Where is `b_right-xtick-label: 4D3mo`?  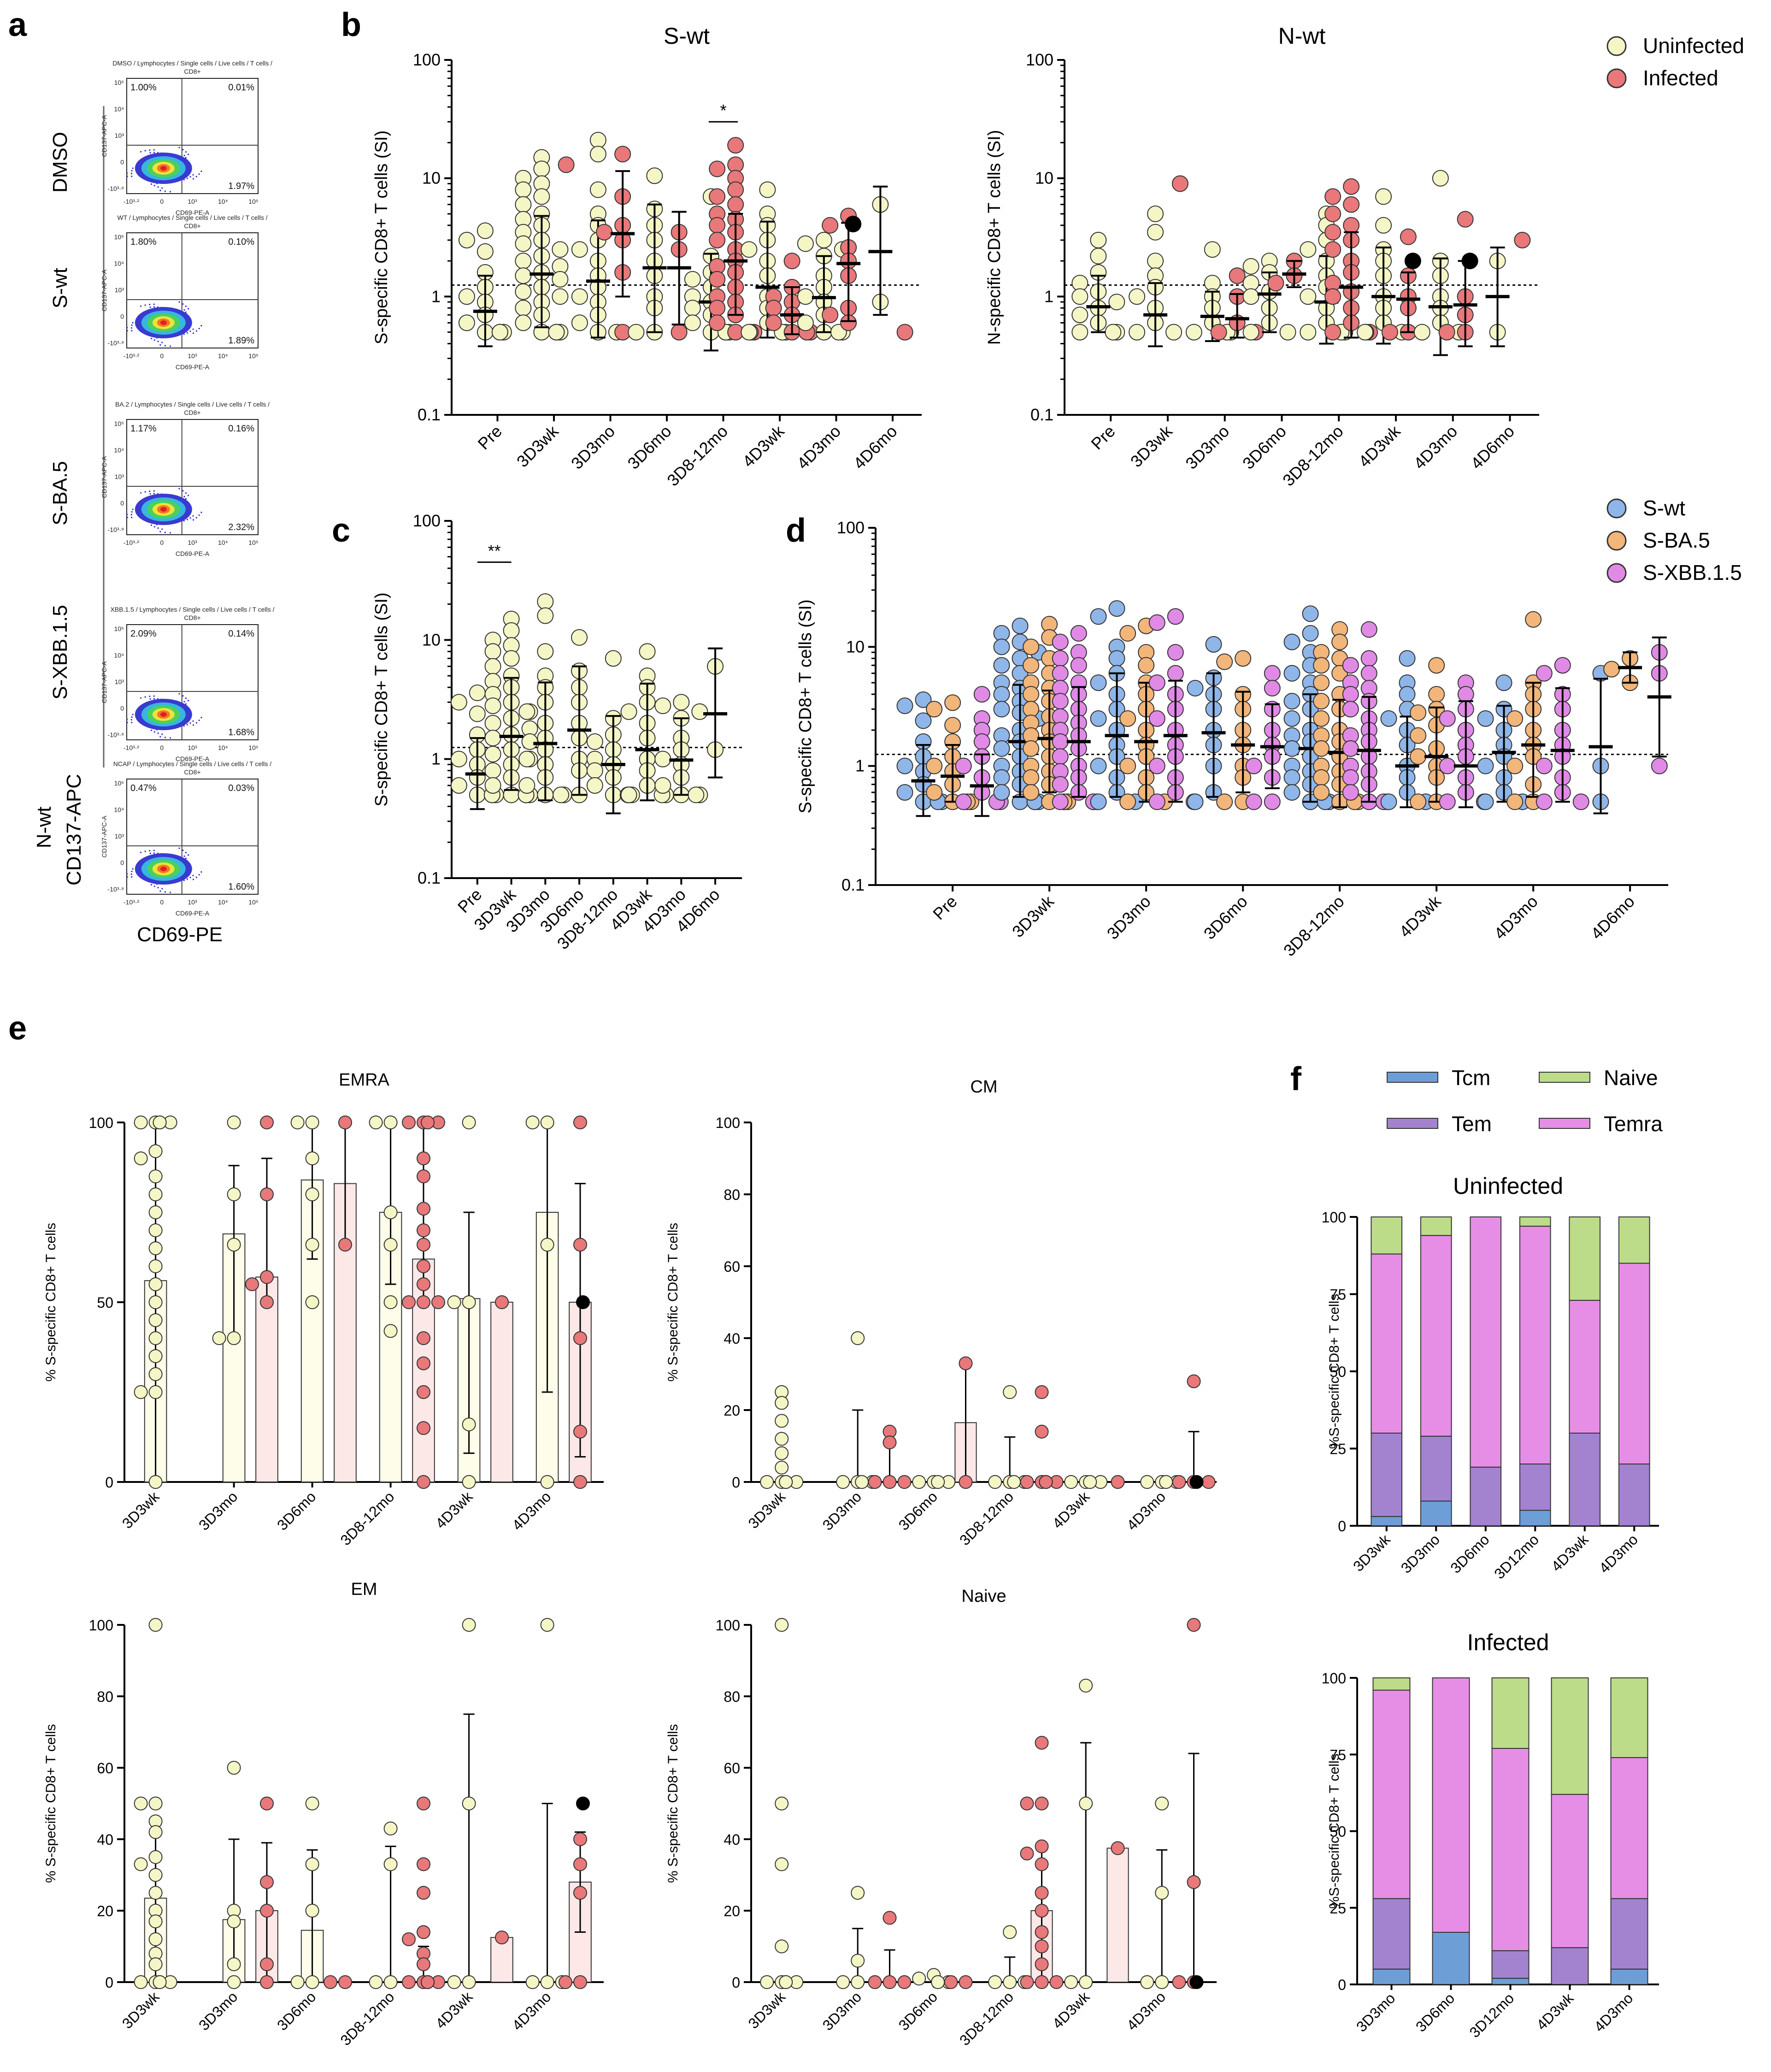 b_right-xtick-label: 4D3mo is located at coordinates (1435, 447).